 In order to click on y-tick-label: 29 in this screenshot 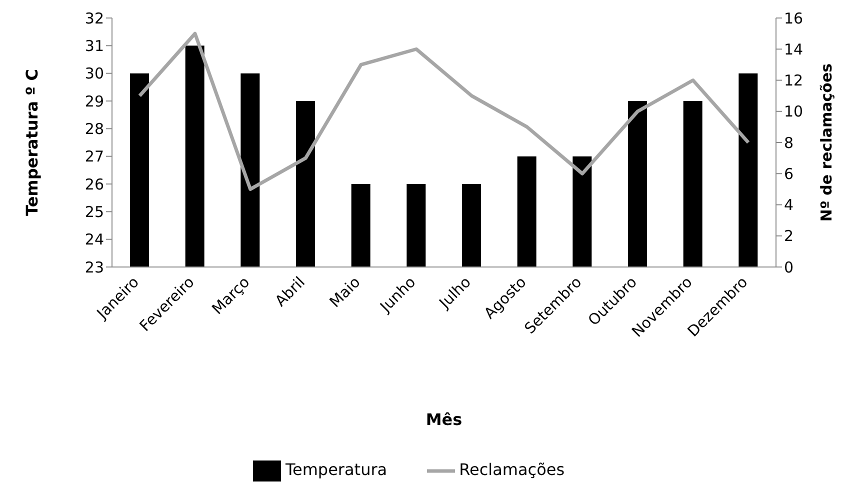, I will do `click(94, 101)`.